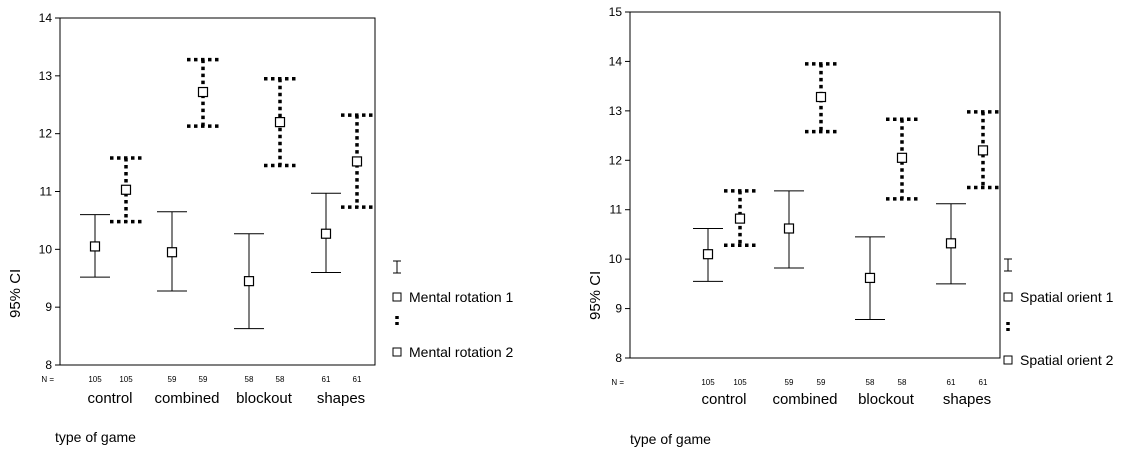  I want to click on legend-label-1: Spatial orient 1, so click(1067, 297).